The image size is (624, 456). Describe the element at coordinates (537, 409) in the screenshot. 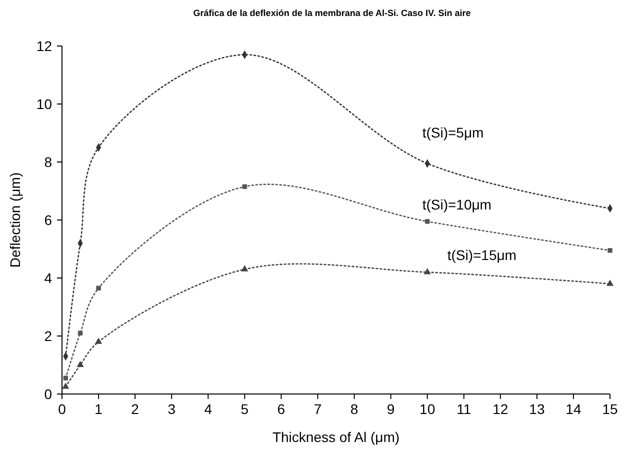

I see `x-tick-label: 13` at that location.